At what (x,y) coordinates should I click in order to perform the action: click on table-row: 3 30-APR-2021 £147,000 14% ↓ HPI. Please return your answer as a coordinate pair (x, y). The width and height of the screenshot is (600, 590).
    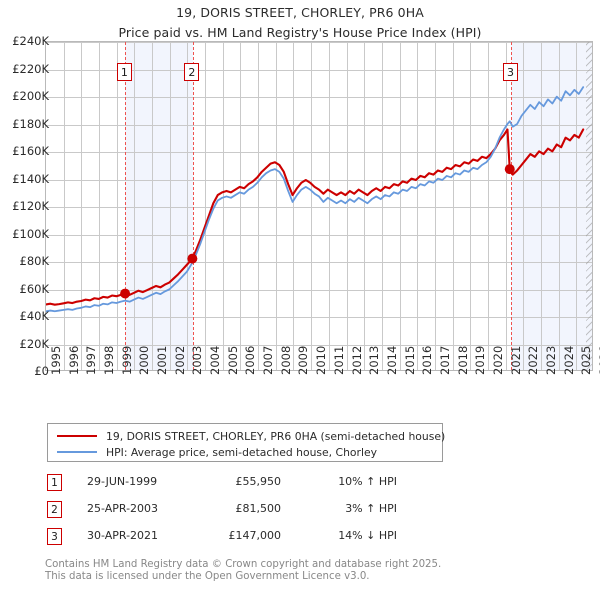
    Looking at the image, I should click on (247, 540).